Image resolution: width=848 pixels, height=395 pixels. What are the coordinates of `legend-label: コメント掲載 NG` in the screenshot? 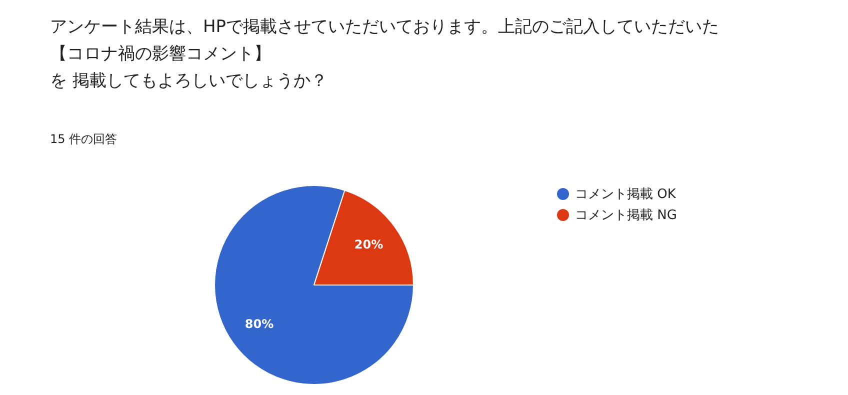 It's located at (626, 215).